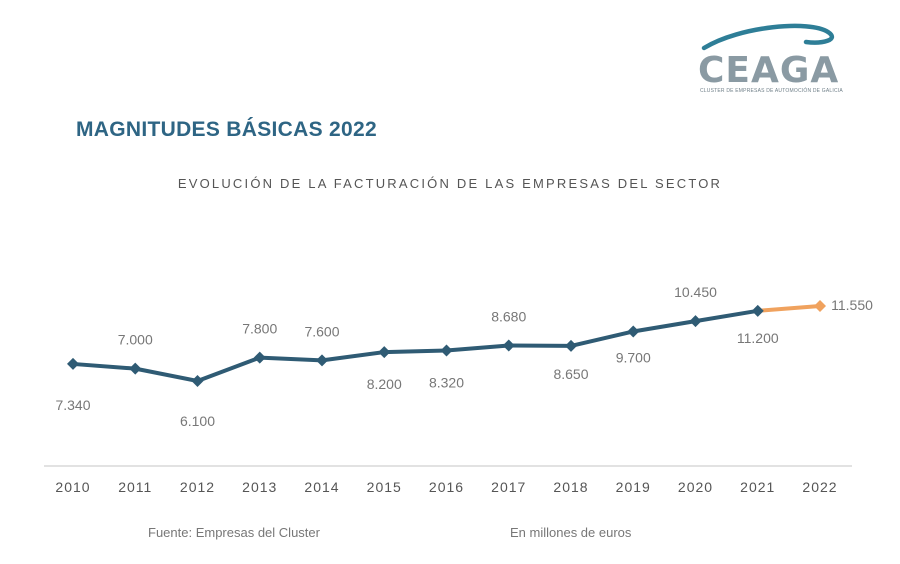  I want to click on data-label: 11.550, so click(852, 305).